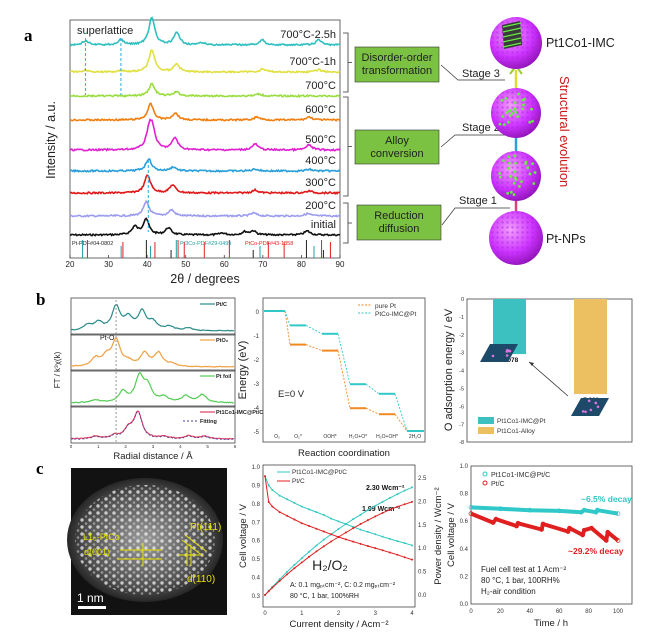  I want to click on stage-connector, so click(472, 141).